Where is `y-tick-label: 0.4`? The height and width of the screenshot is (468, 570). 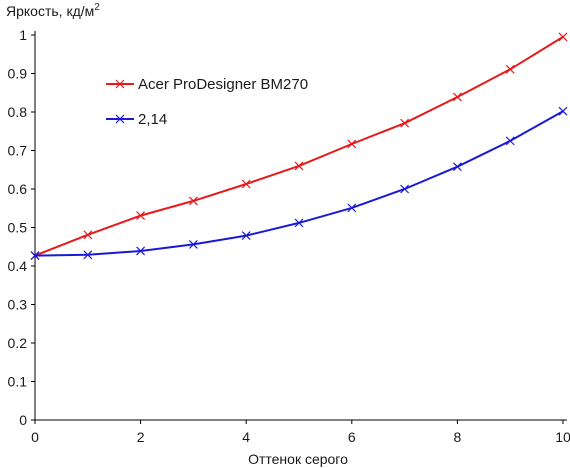 y-tick-label: 0.4 is located at coordinates (18, 266).